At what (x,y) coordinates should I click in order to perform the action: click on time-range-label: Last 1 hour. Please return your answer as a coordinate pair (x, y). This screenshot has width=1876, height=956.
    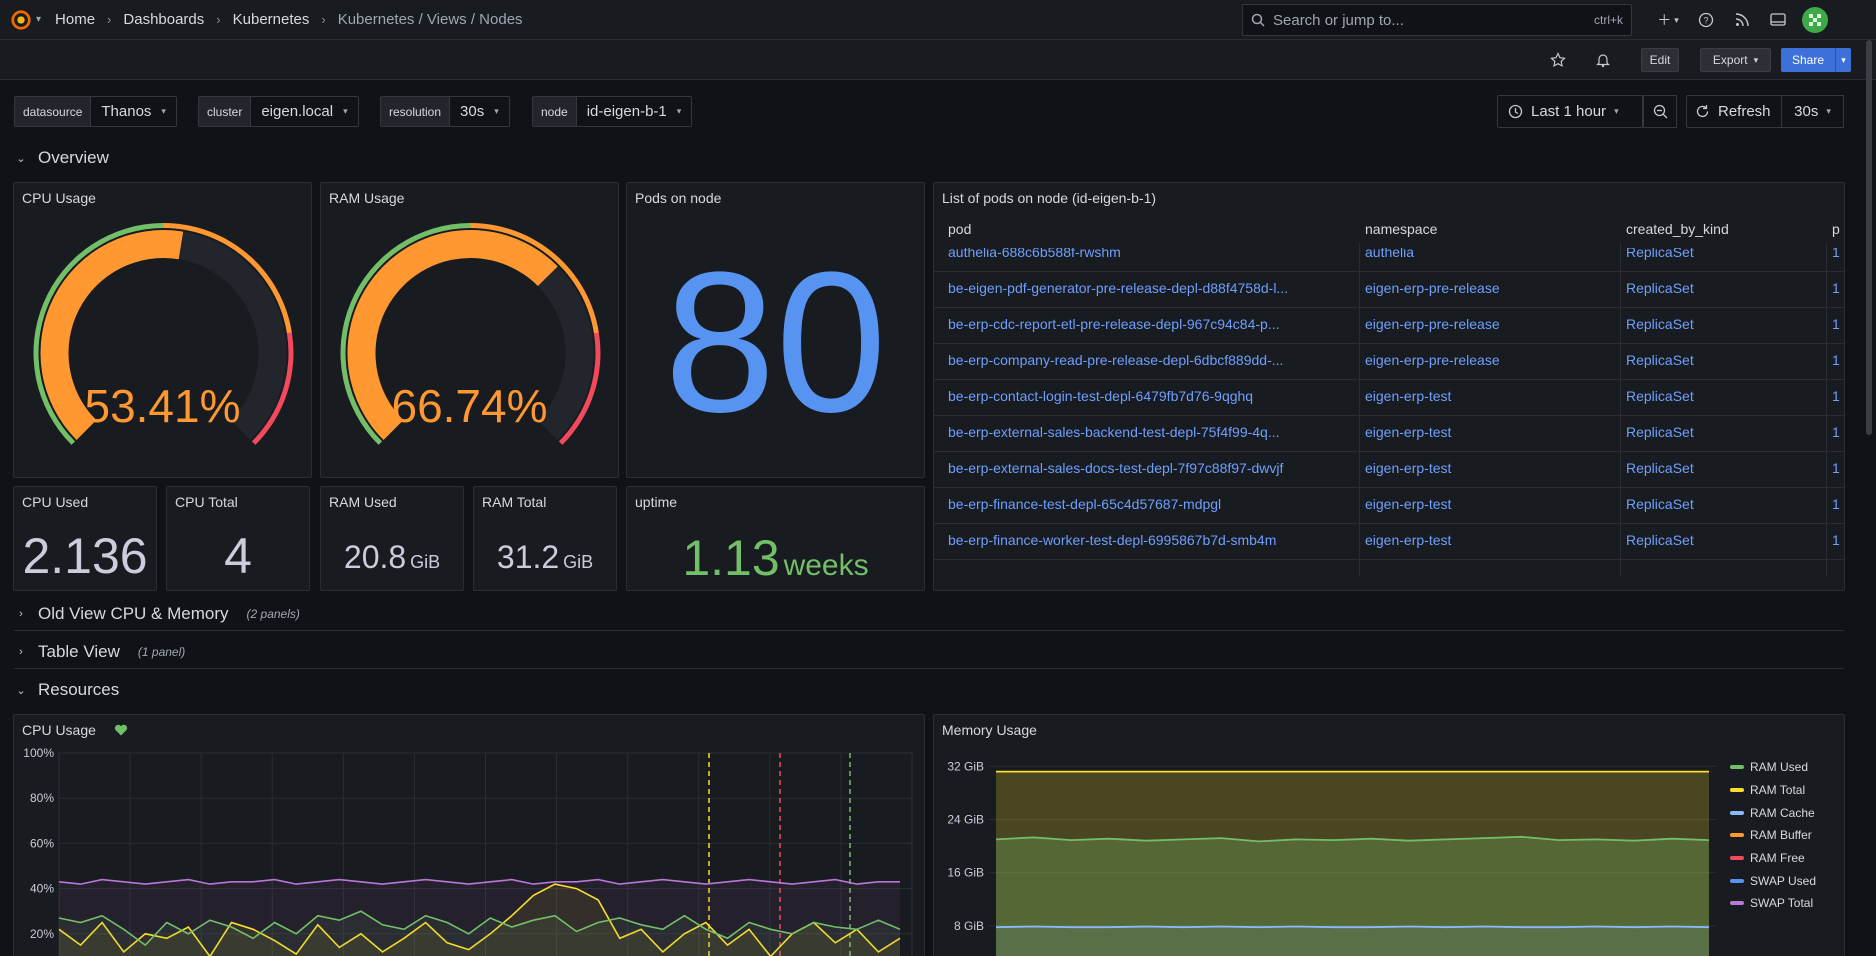
    Looking at the image, I should click on (1569, 111).